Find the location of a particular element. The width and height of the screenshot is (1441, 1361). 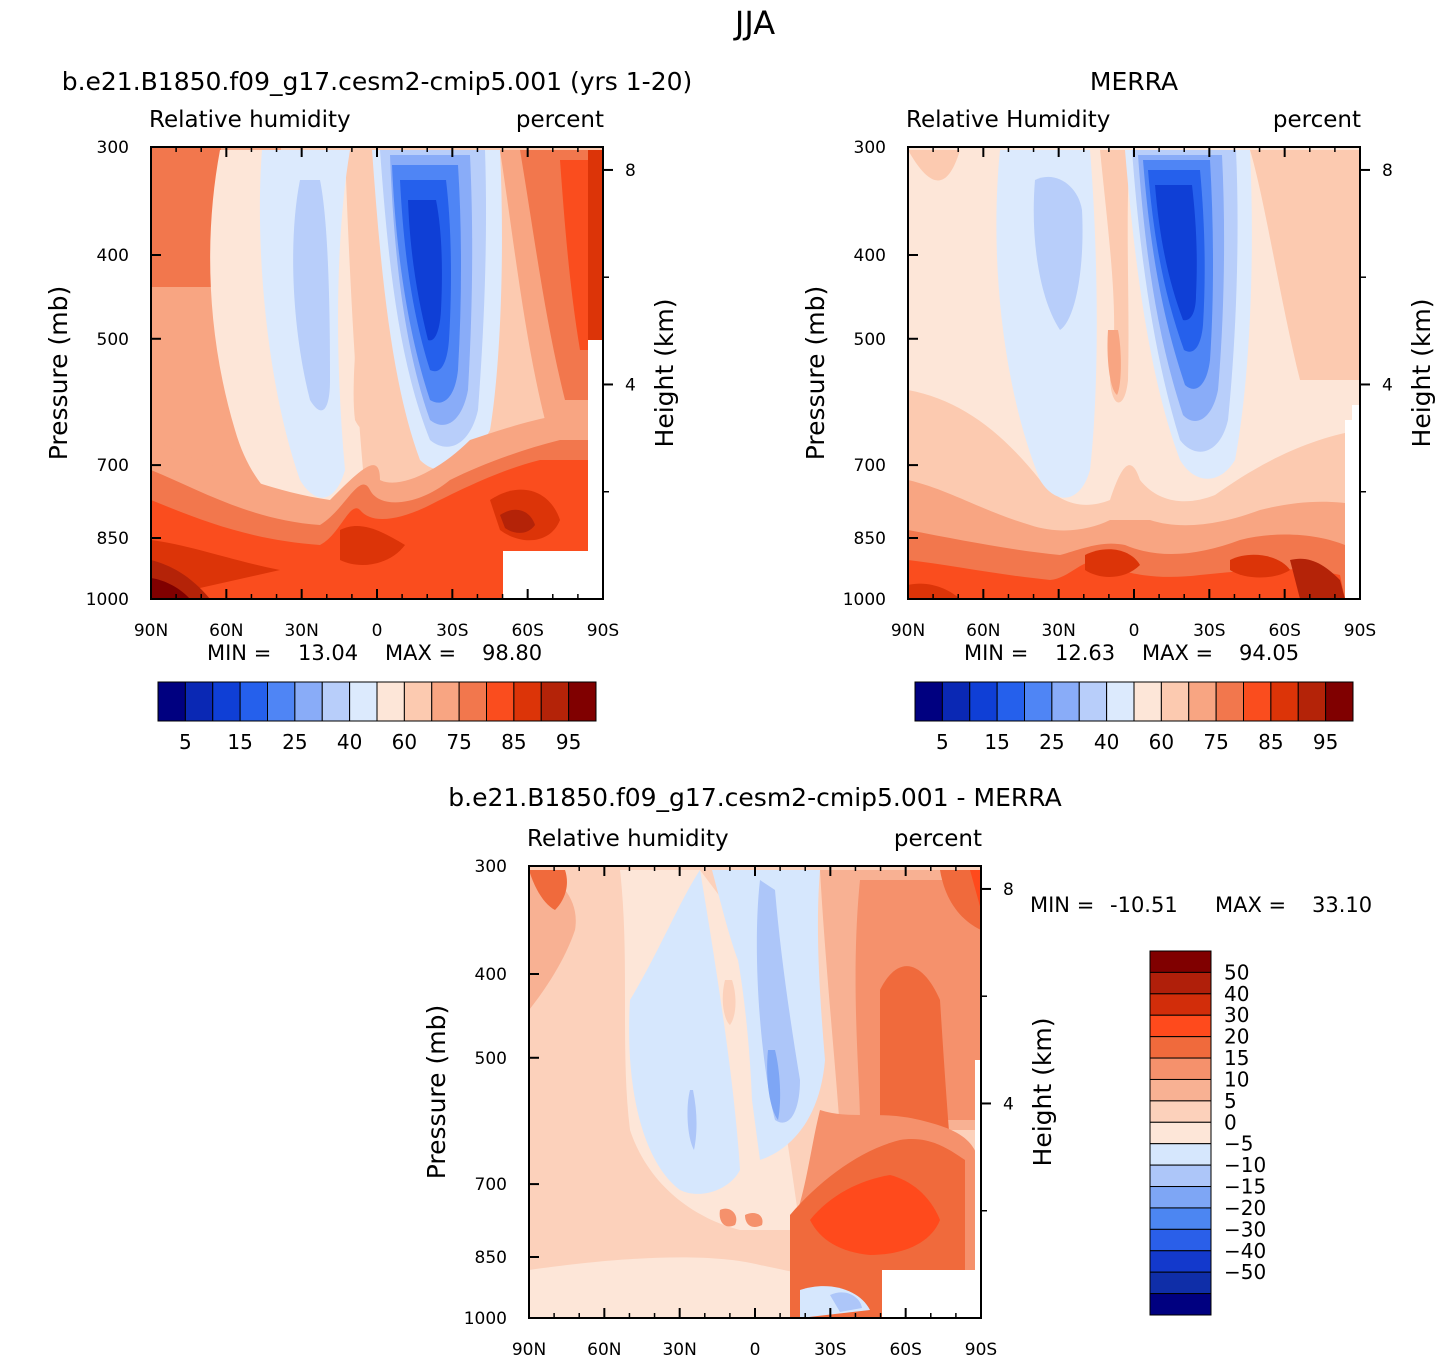

panel-diff-field is located at coordinates (755, 1092).